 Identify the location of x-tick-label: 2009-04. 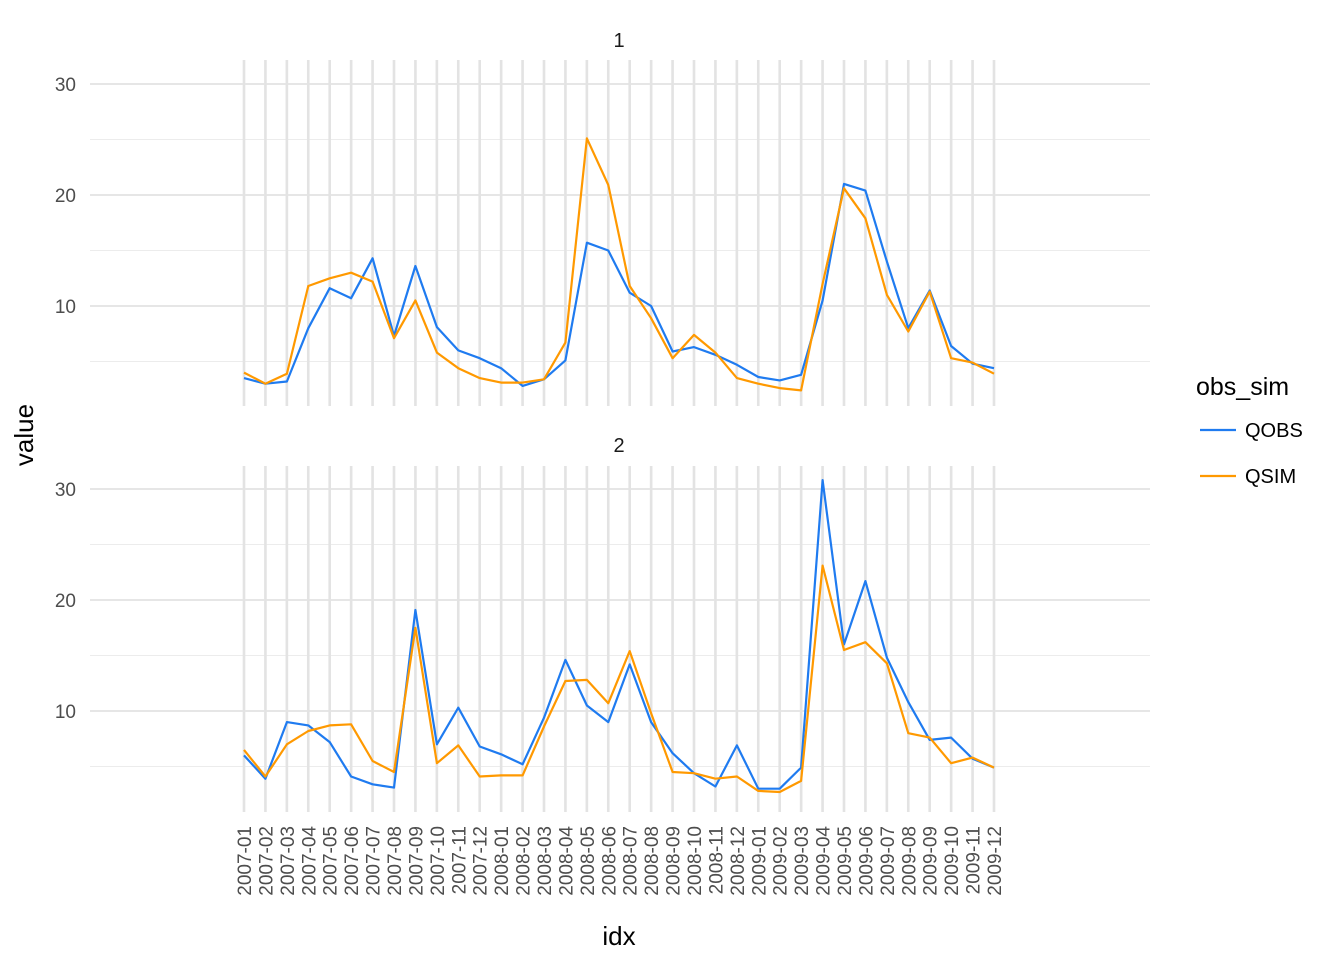
(824, 861).